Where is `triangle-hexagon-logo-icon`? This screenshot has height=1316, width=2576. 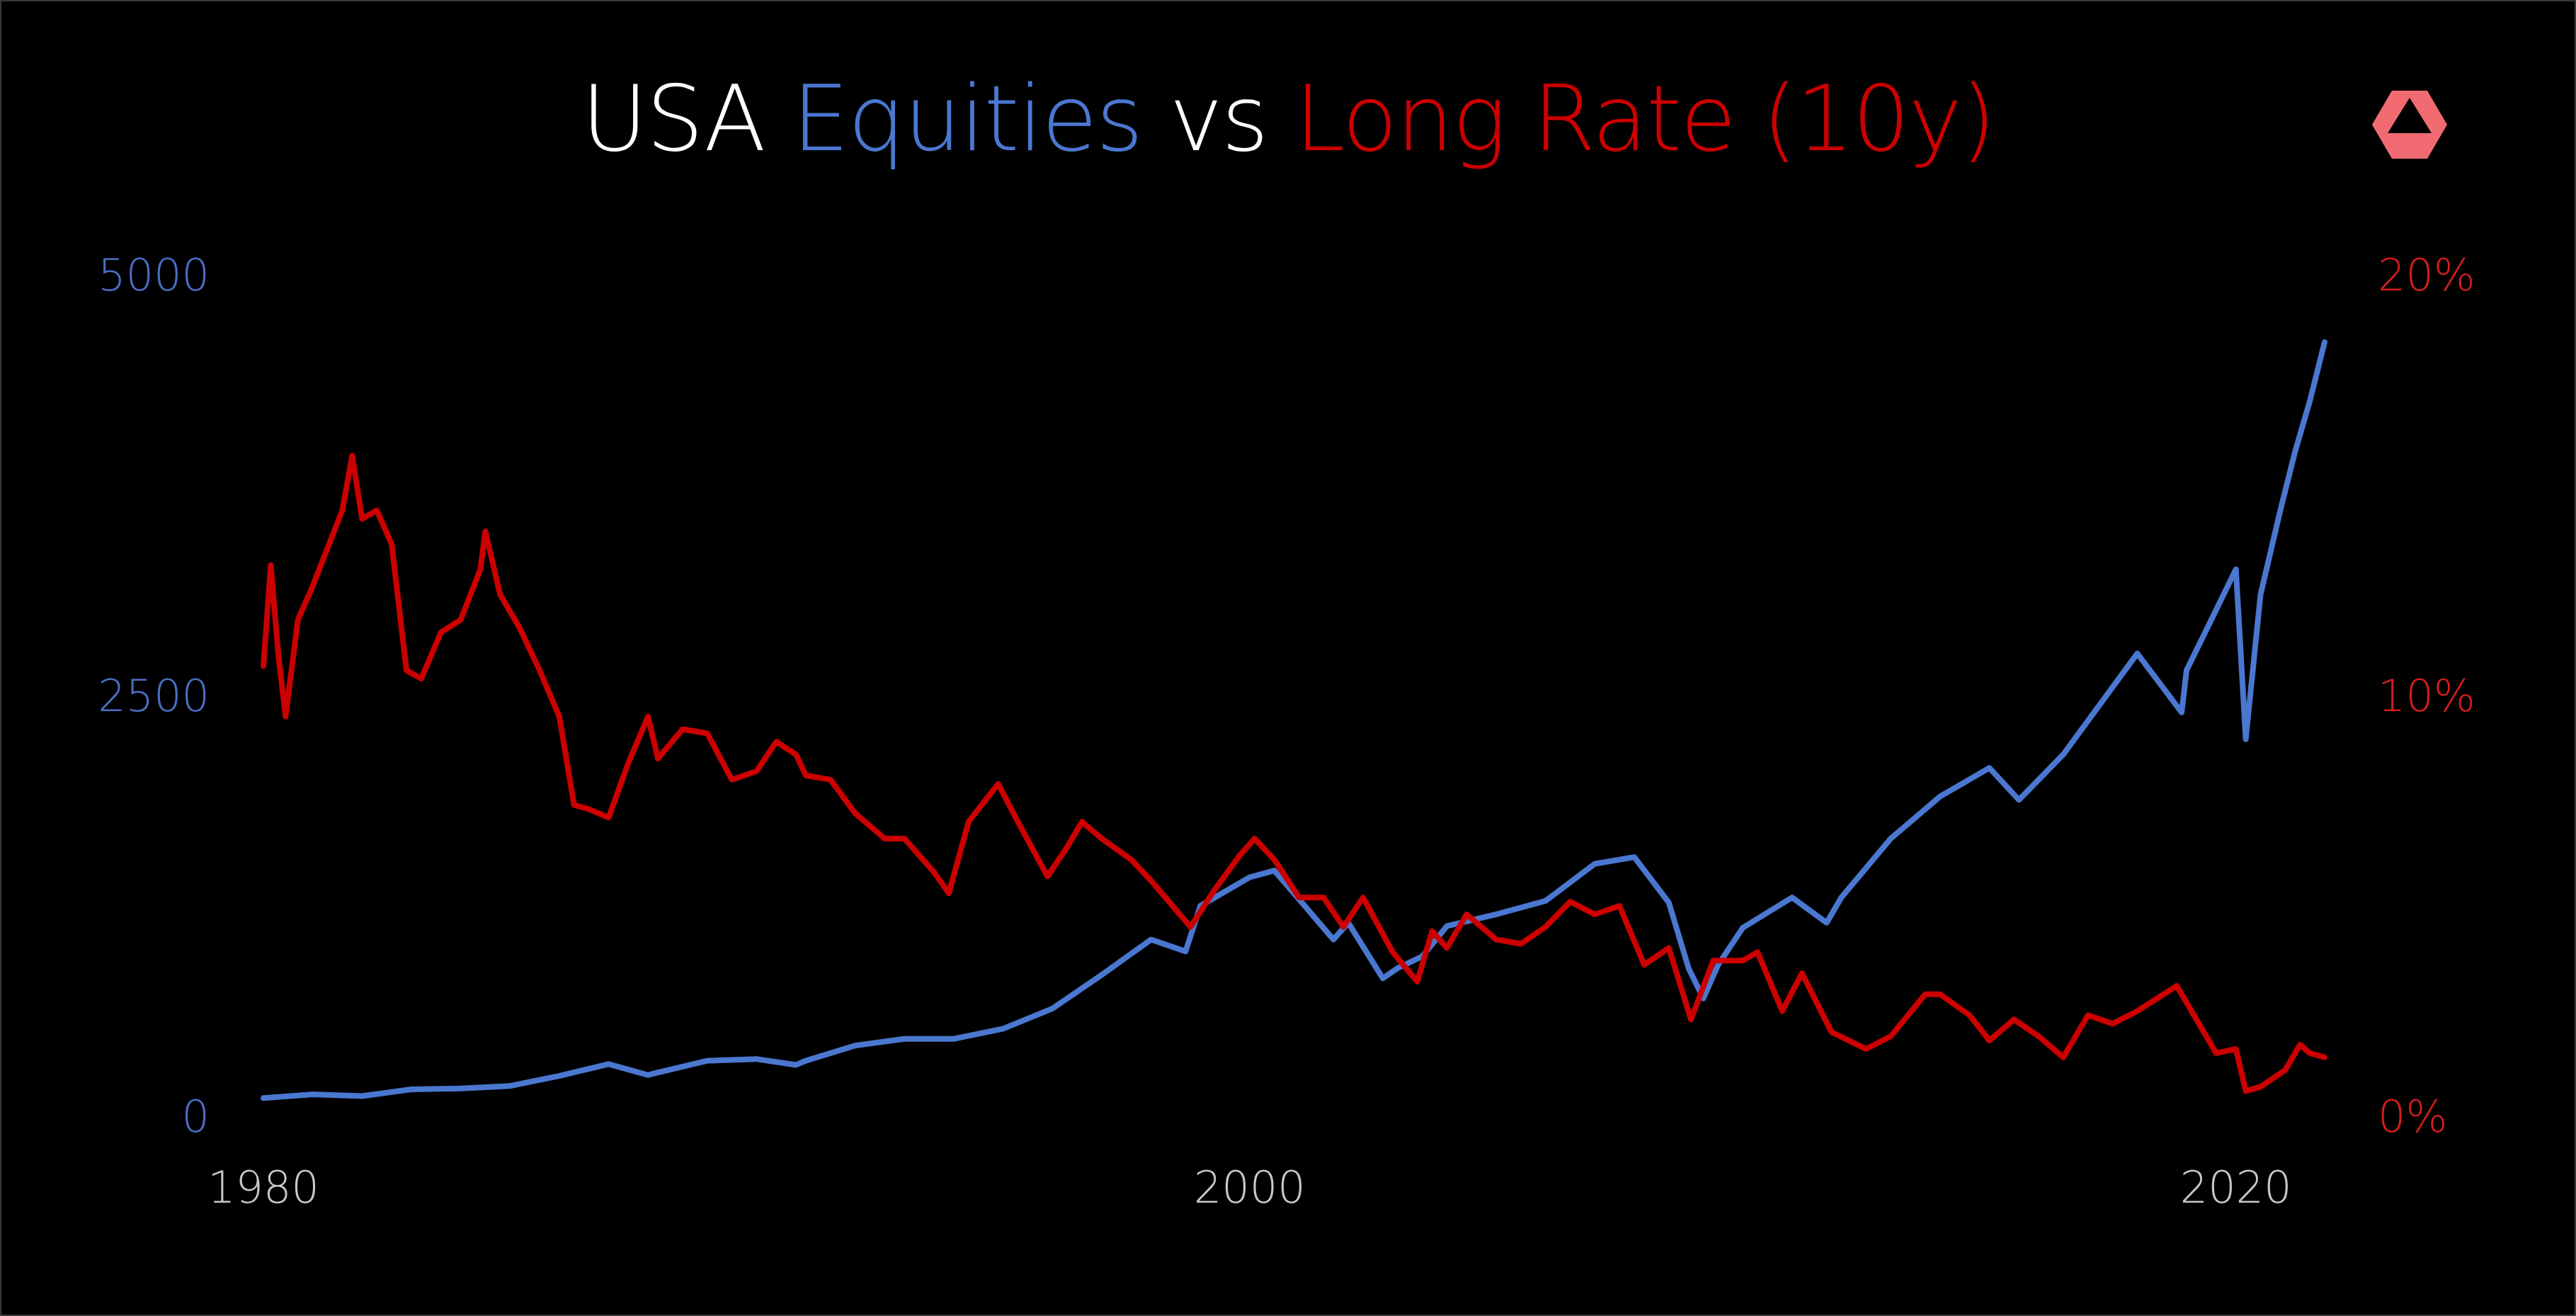
triangle-hexagon-logo-icon is located at coordinates (2409, 125).